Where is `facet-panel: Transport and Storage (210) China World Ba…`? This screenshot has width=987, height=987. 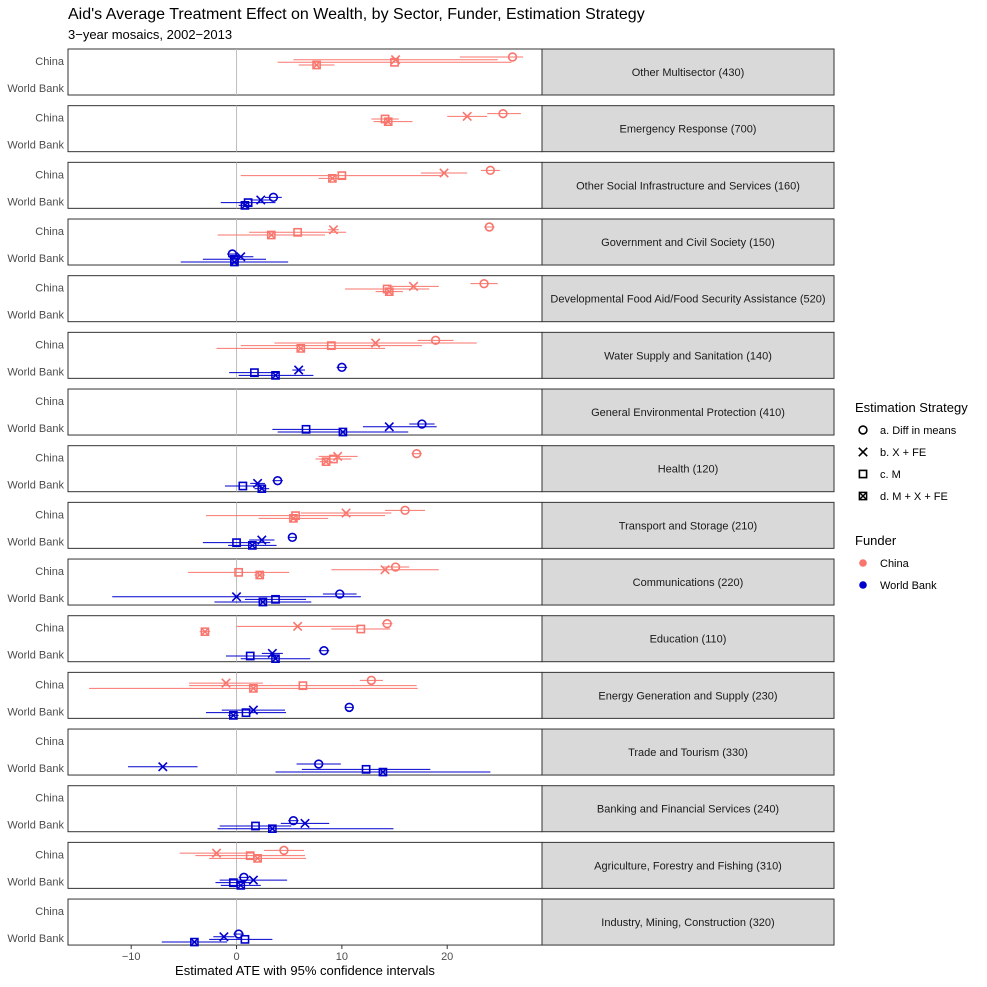 facet-panel: Transport and Storage (210) China World Ba… is located at coordinates (421, 525).